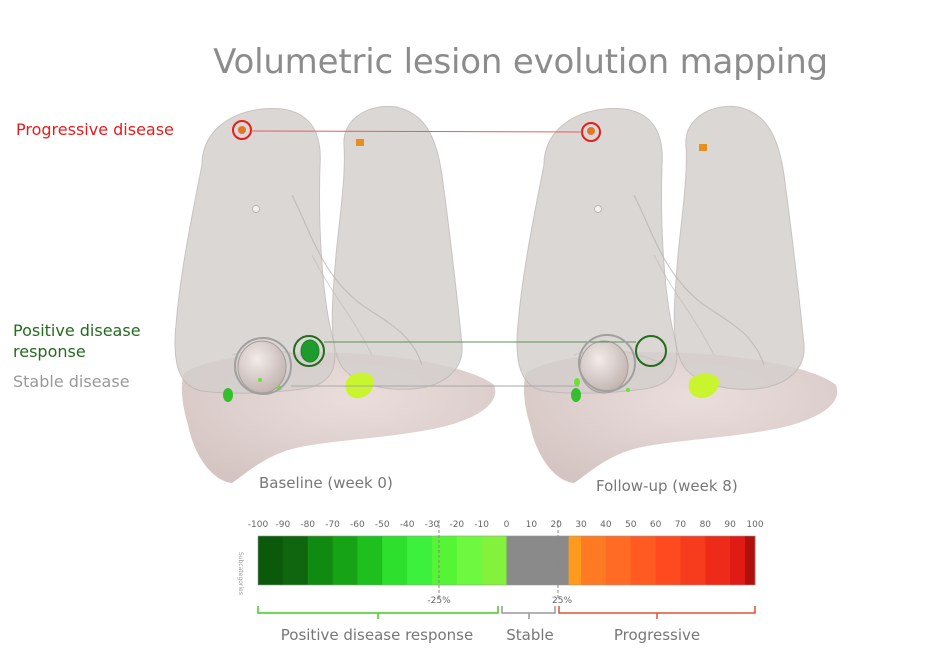 The width and height of the screenshot is (951, 655). What do you see at coordinates (657, 635) in the screenshot?
I see `category-progressive: Progressive` at bounding box center [657, 635].